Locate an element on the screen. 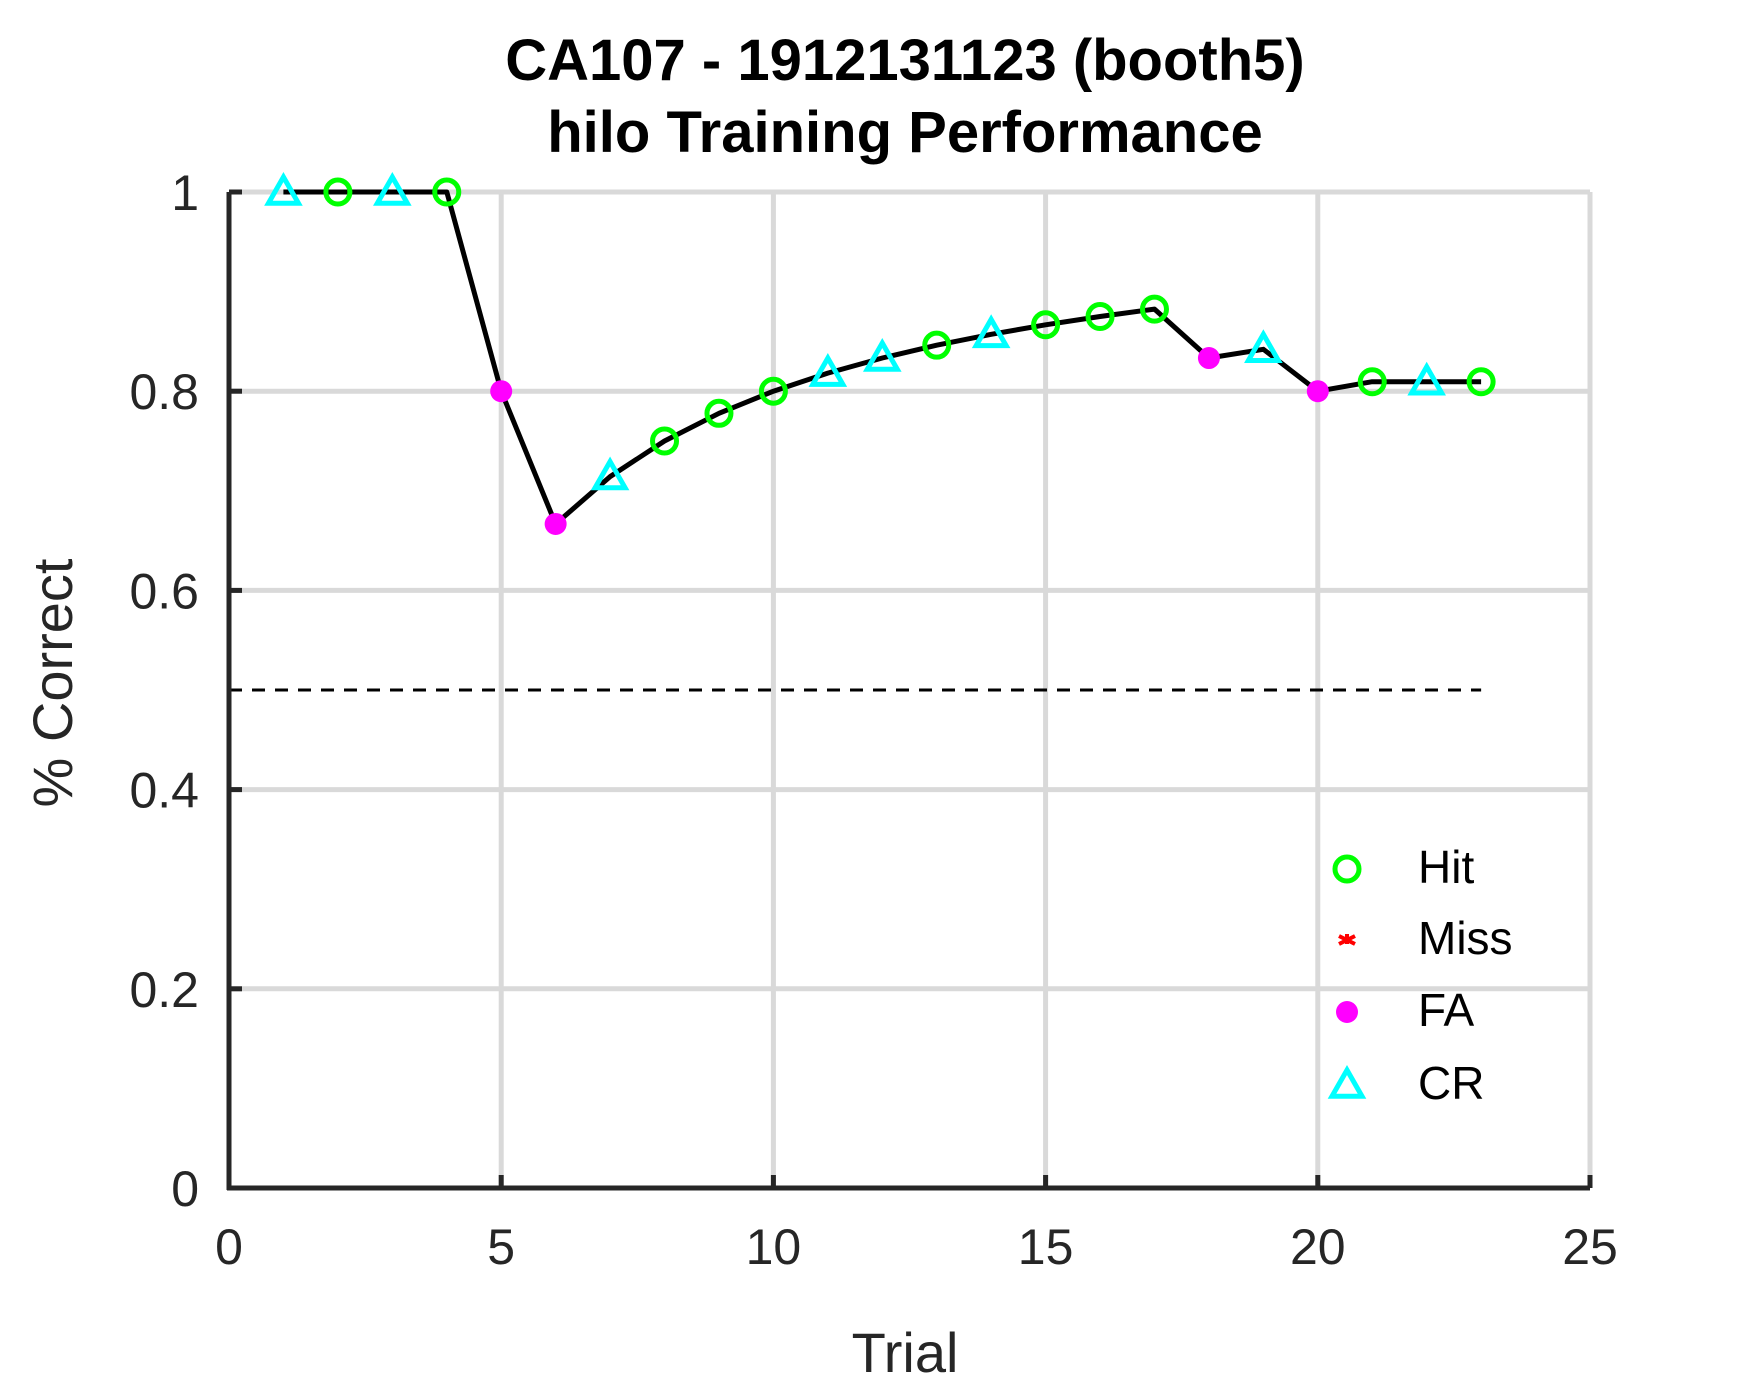  legend-entry-hit: Hit is located at coordinates (1403, 867).